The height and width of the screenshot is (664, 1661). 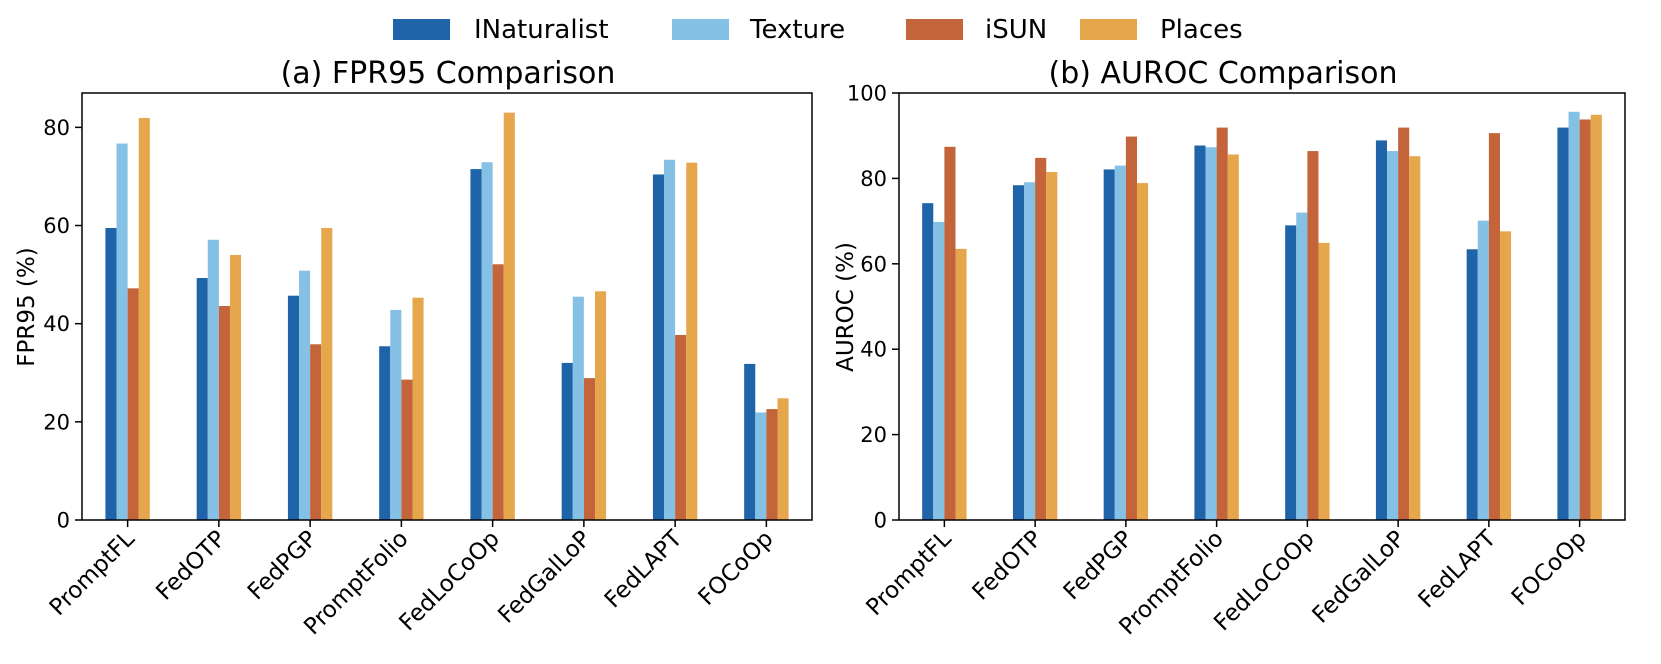 What do you see at coordinates (202, 399) in the screenshot?
I see `bar-fpr95-inaturalist-fedotp` at bounding box center [202, 399].